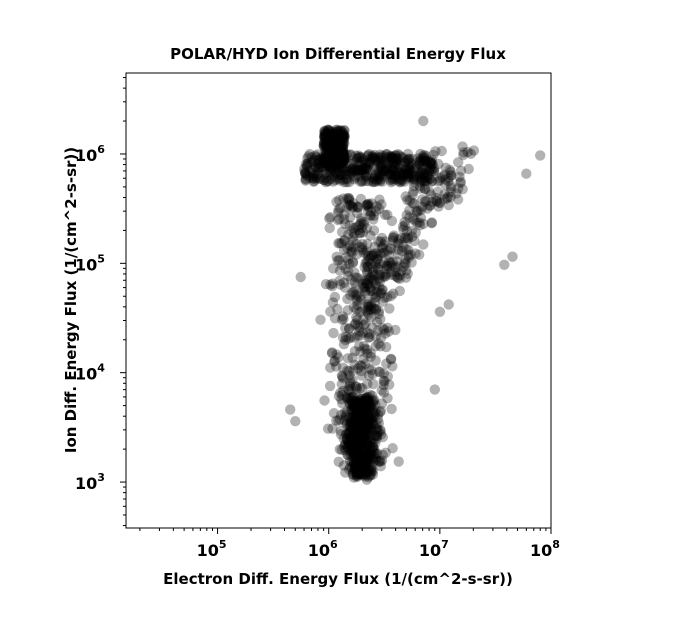  I want to click on y-tick-label: 105, so click(90, 263).